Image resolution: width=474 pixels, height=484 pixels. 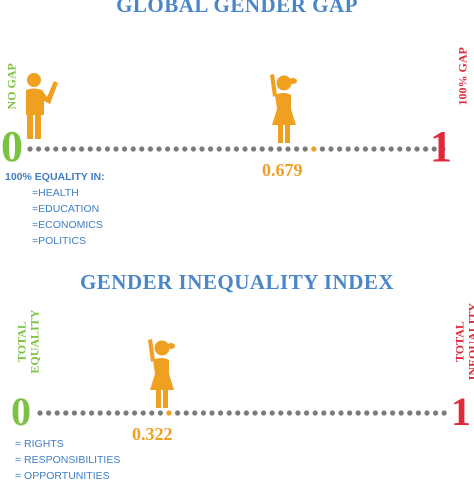 I want to click on list-item: =EDUCATION, so click(x=66, y=209).